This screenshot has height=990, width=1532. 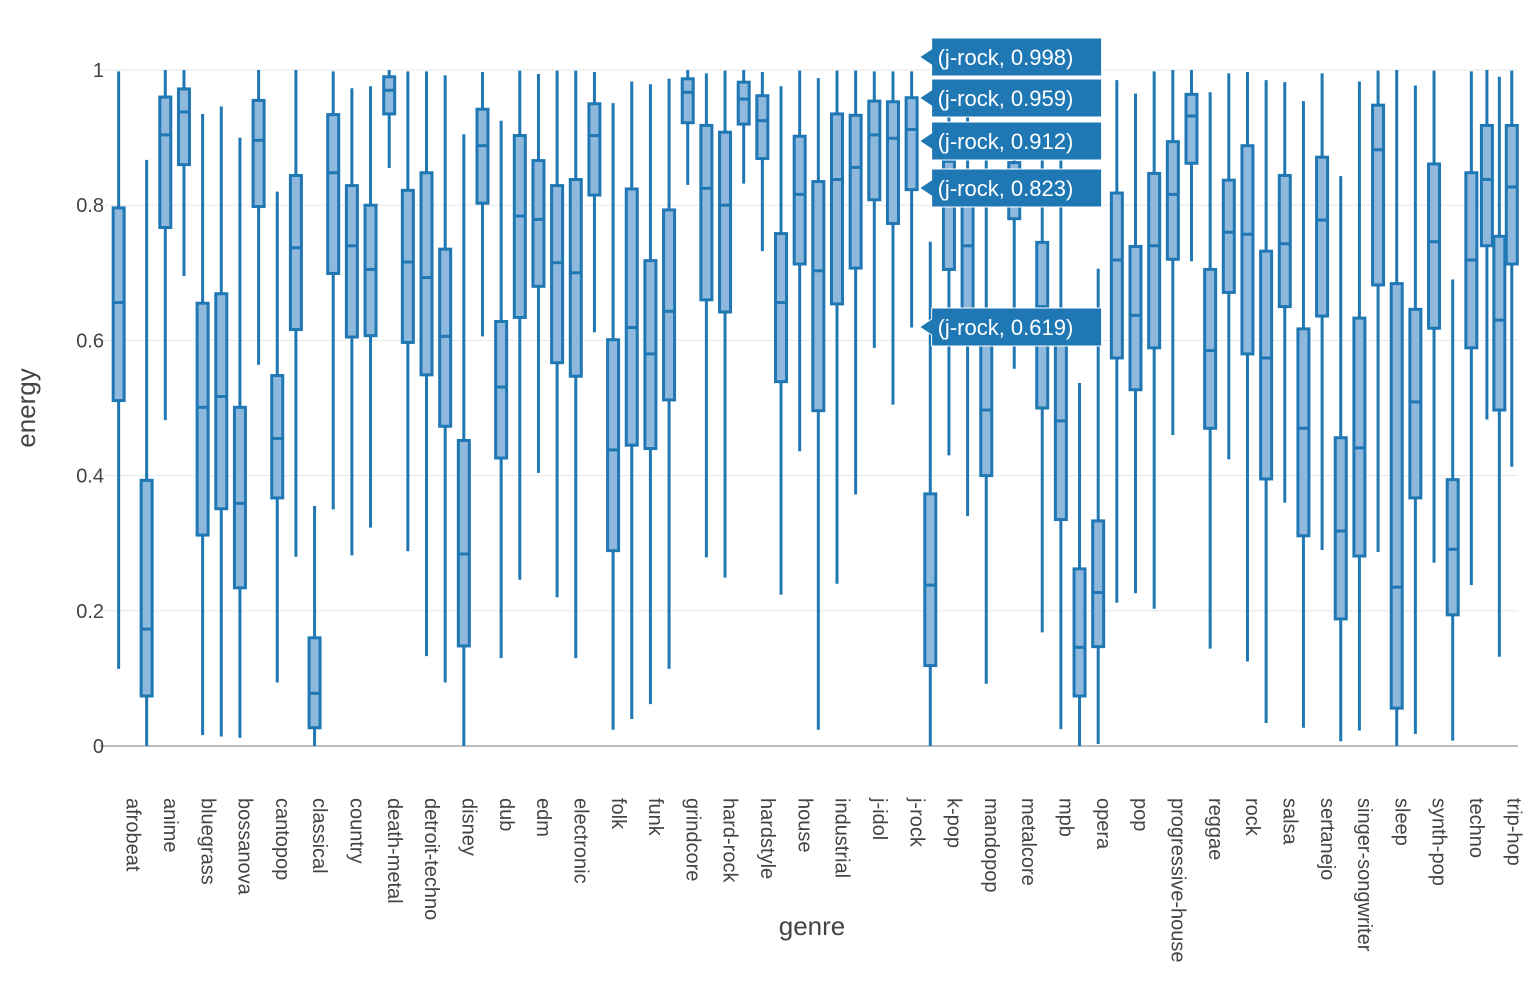 What do you see at coordinates (939, 414) in the screenshot?
I see `genre-k-pop` at bounding box center [939, 414].